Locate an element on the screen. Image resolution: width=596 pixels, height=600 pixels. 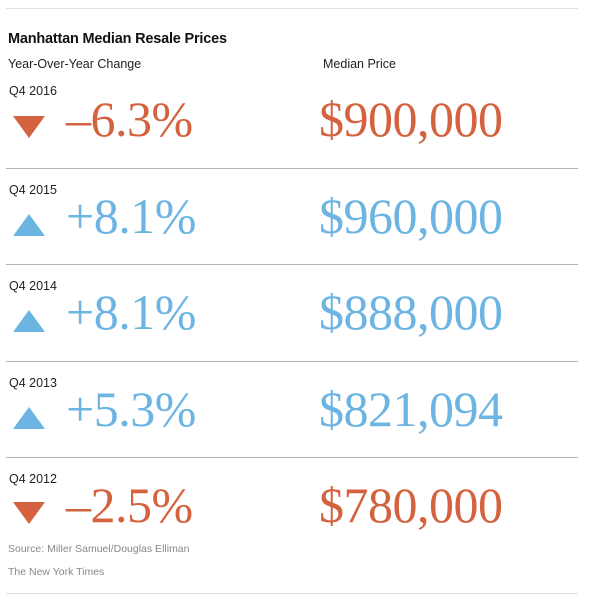
period-label: Q4 2016 is located at coordinates (33, 91).